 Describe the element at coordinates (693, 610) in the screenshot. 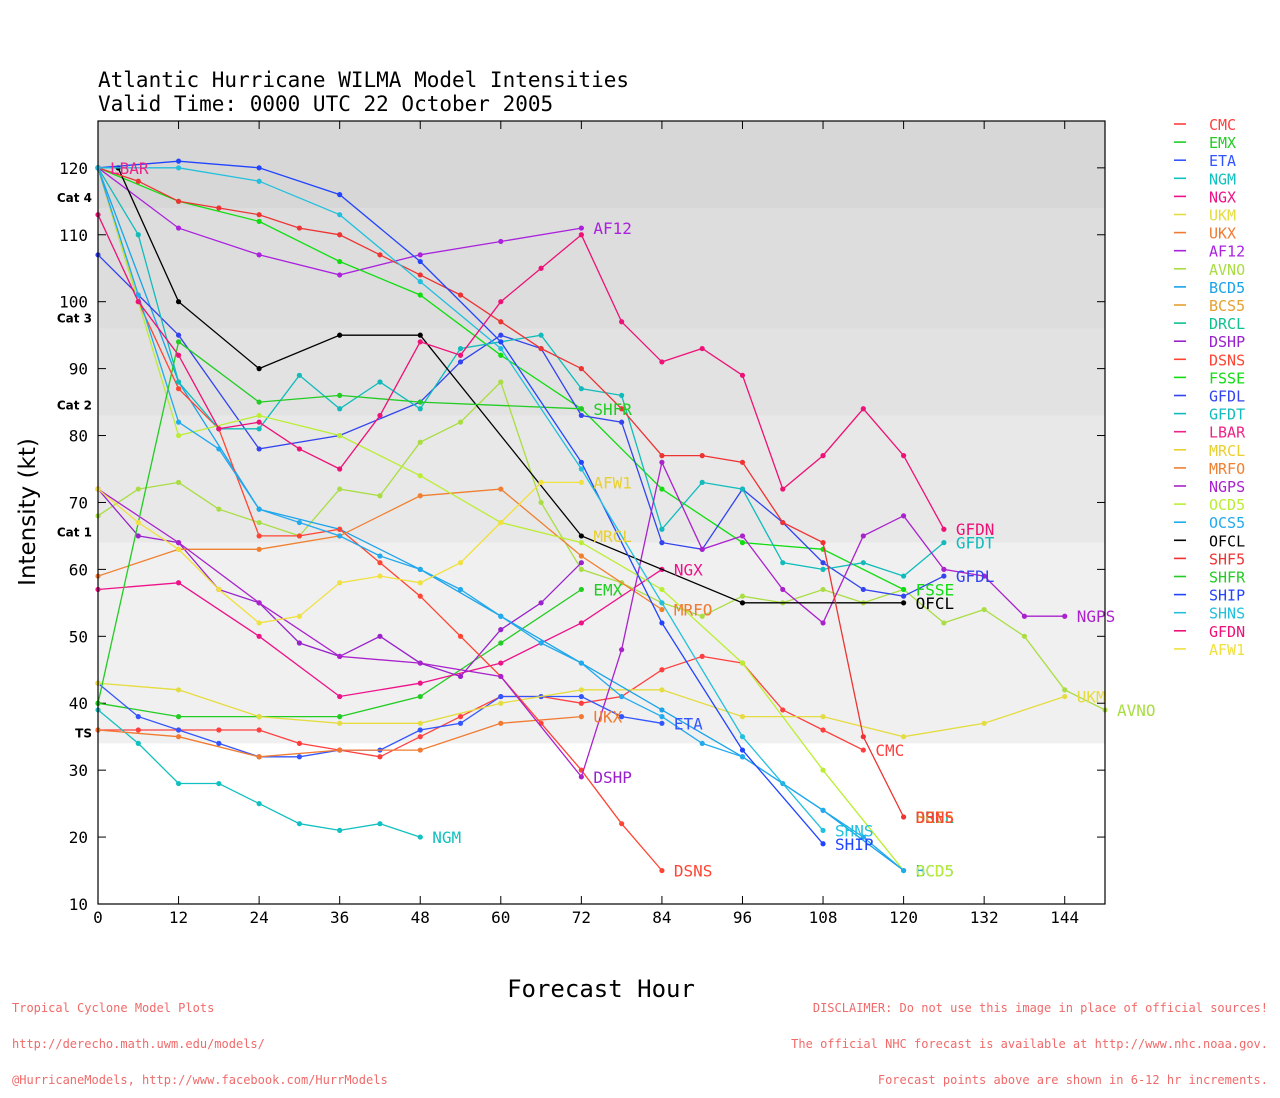

I see `series-end-label: MRFO` at that location.